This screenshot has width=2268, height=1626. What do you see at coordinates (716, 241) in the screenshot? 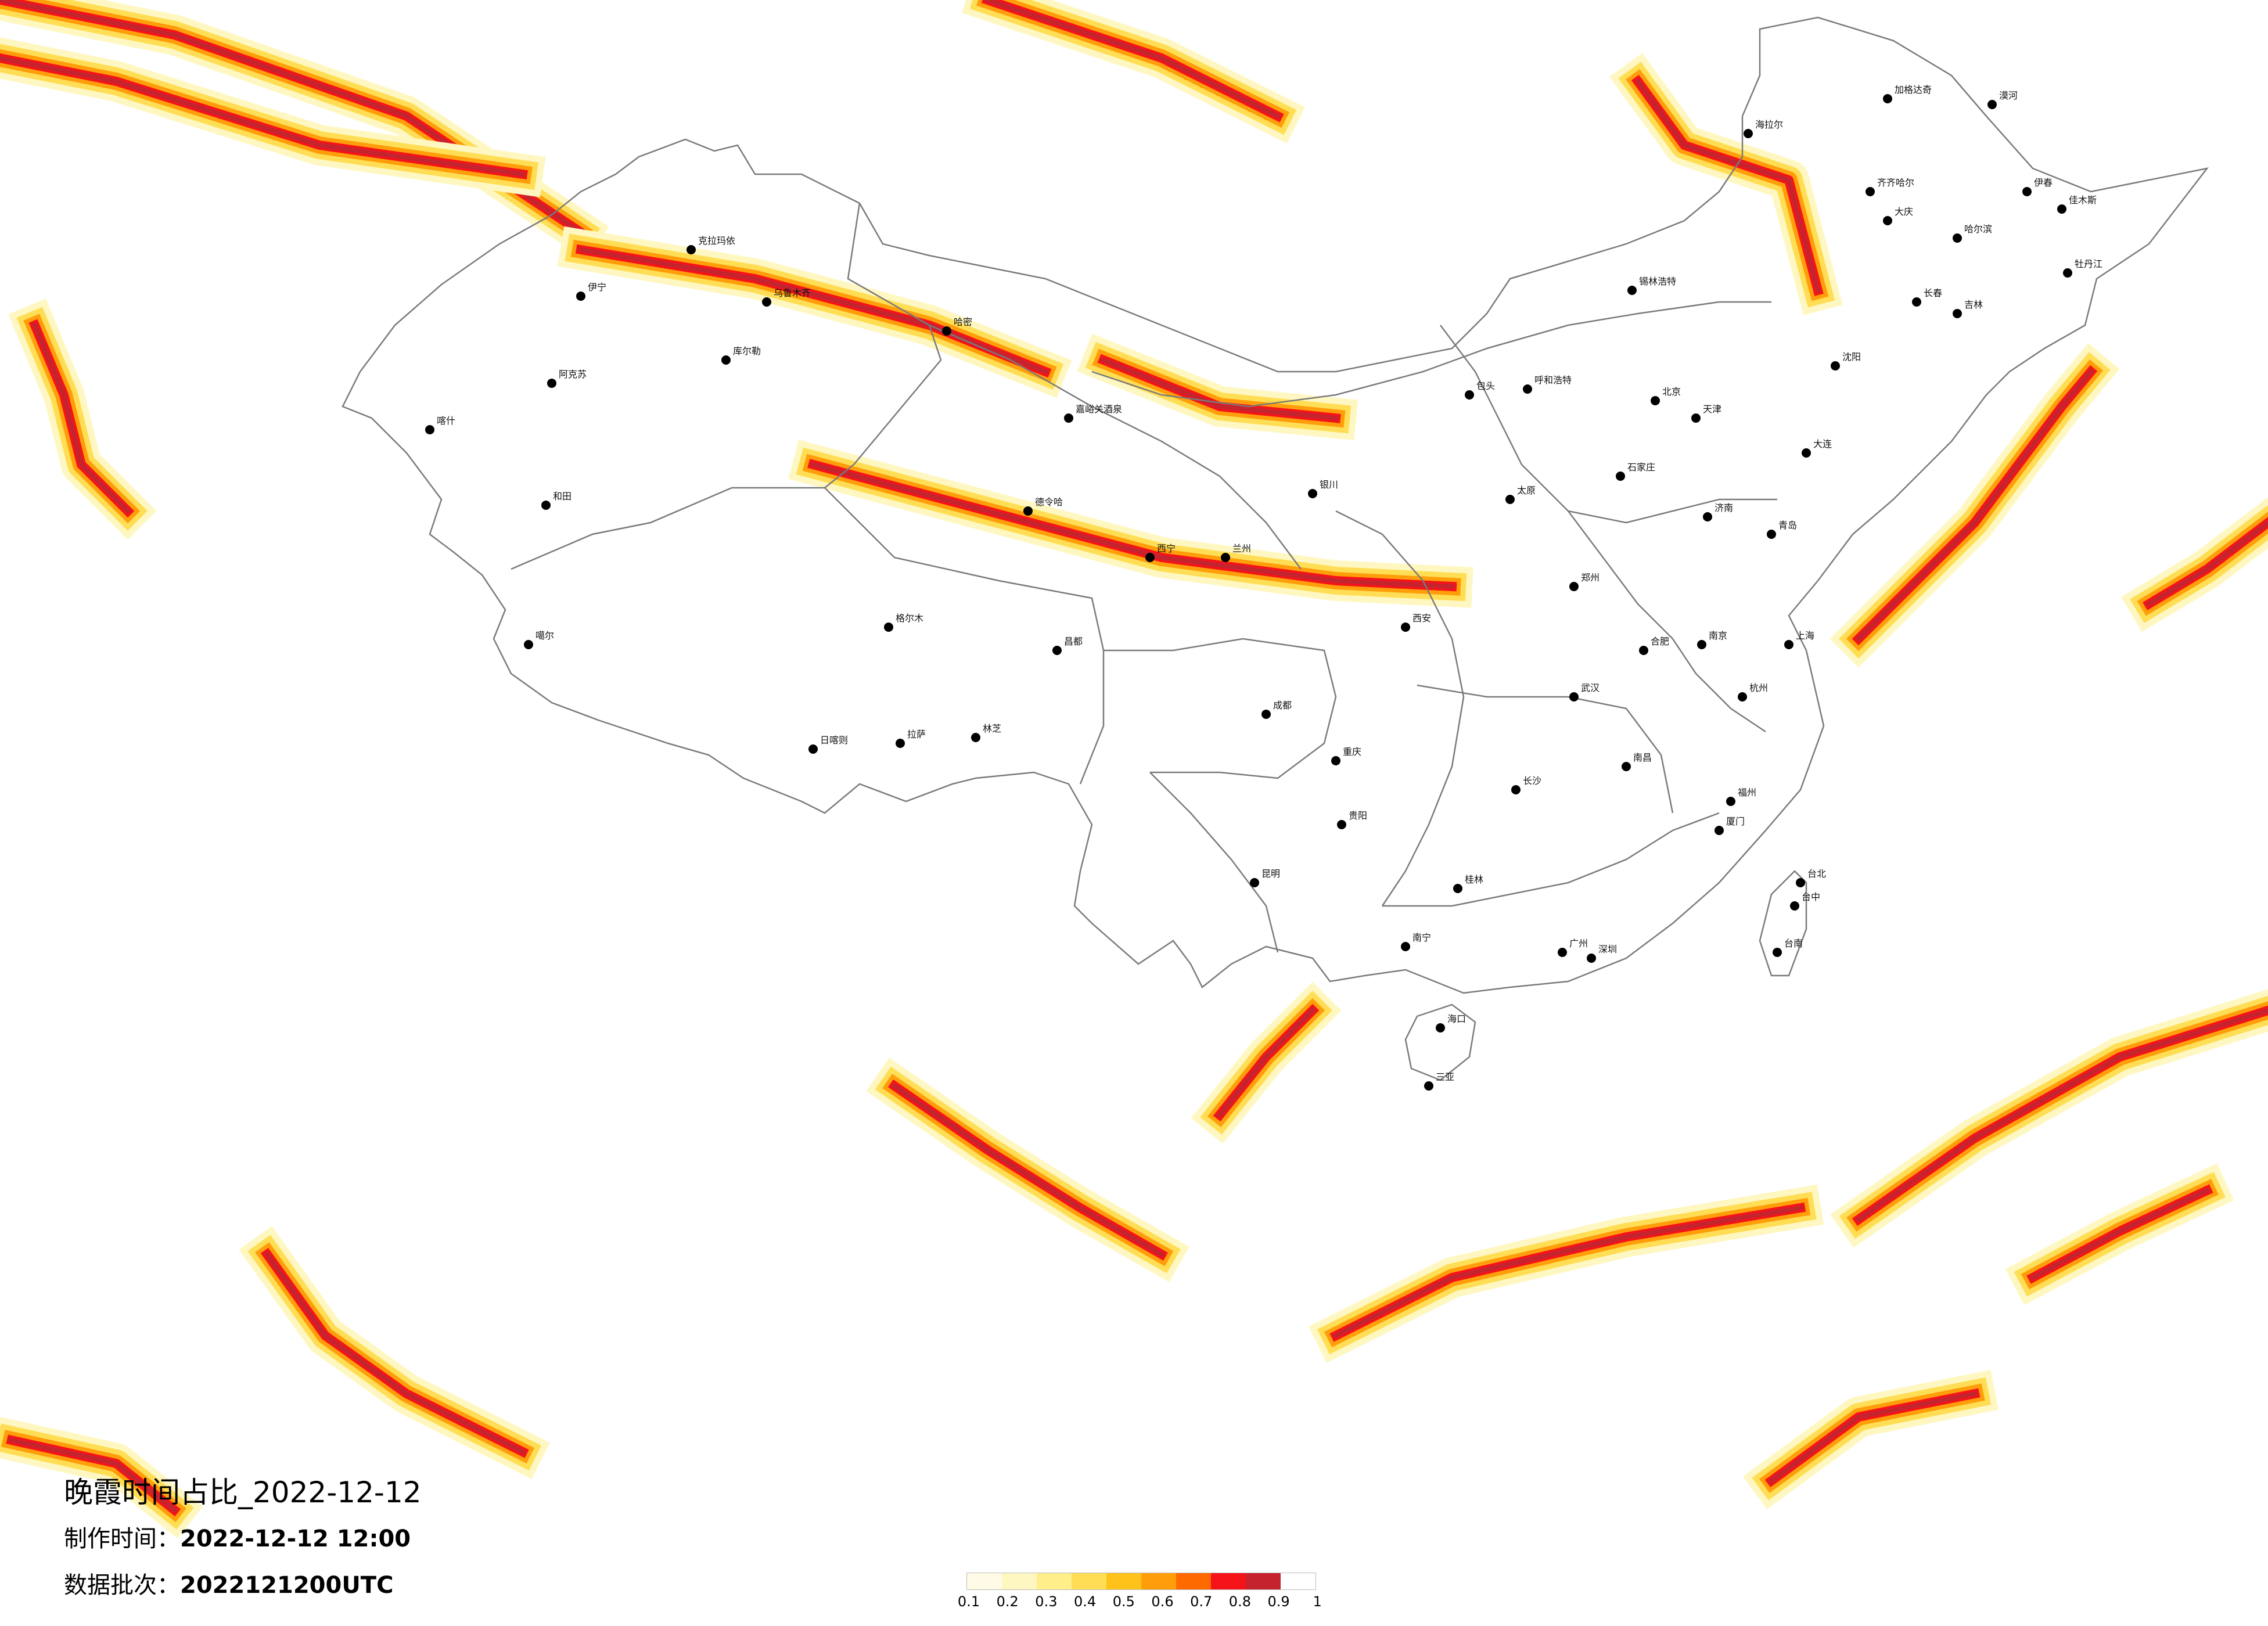
I see `city-label: 克拉玛依` at bounding box center [716, 241].